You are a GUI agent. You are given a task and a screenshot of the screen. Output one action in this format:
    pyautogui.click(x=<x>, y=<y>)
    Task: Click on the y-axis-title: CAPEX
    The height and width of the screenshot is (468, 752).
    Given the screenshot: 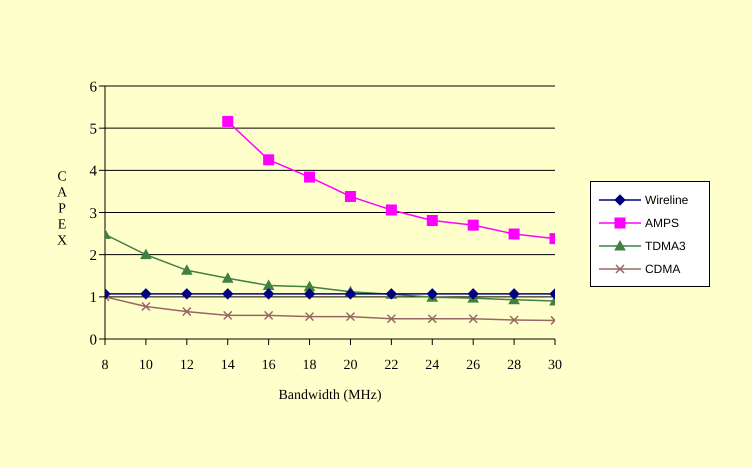 What is the action you would take?
    pyautogui.click(x=62, y=209)
    